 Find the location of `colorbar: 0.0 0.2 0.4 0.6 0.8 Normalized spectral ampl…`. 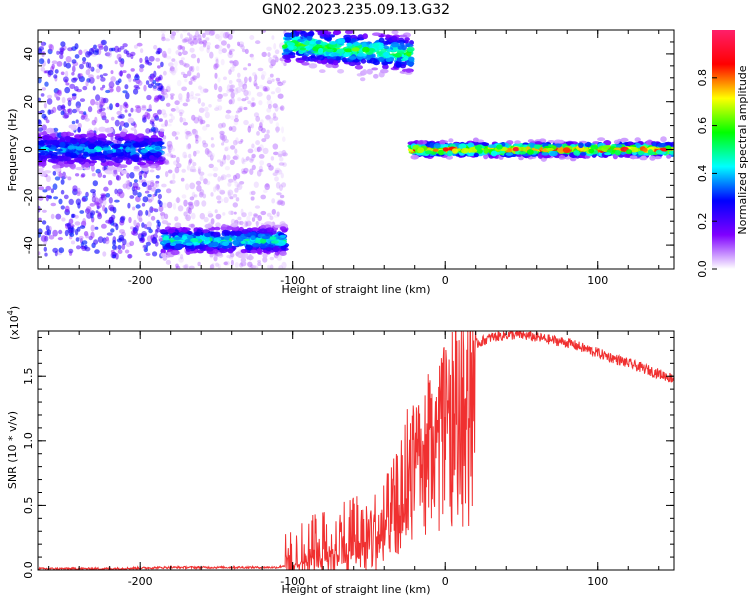

colorbar: 0.0 0.2 0.4 0.6 0.8 Normalized spectral ampl… is located at coordinates (722, 154).